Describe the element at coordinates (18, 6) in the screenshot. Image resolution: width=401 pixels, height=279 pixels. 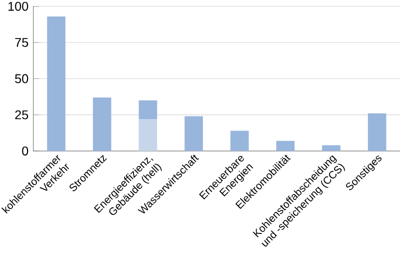
I see `y-tick-label: 100` at that location.